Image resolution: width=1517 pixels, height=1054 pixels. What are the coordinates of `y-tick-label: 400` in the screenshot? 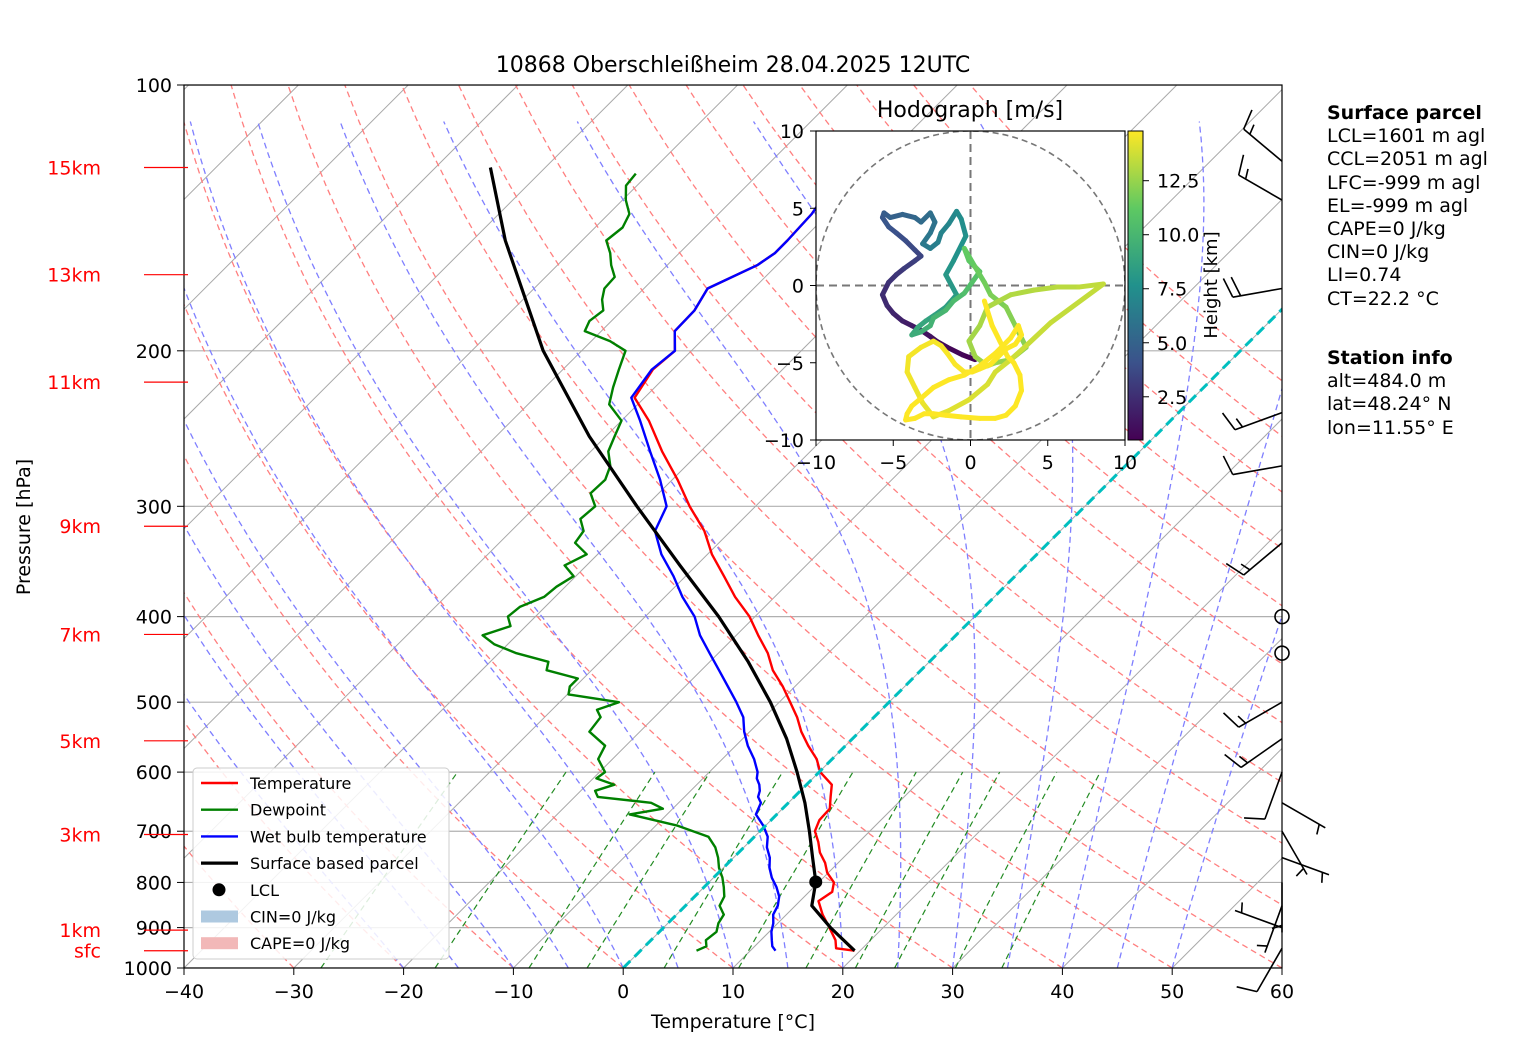 It's located at (154, 618).